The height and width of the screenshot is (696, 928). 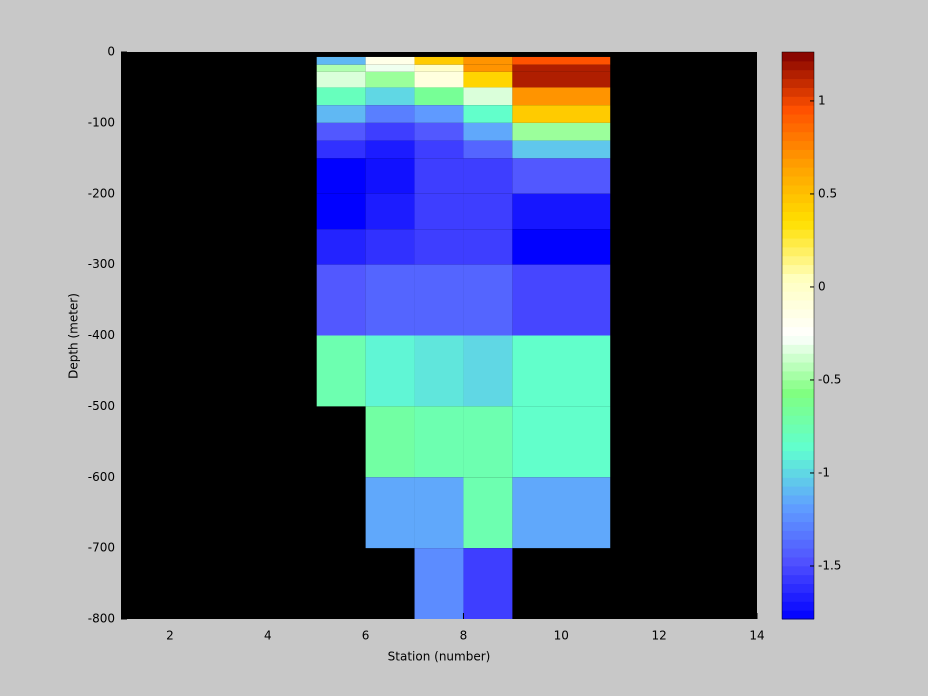 I want to click on colorbar-tick-label: -0.5, so click(x=829, y=379).